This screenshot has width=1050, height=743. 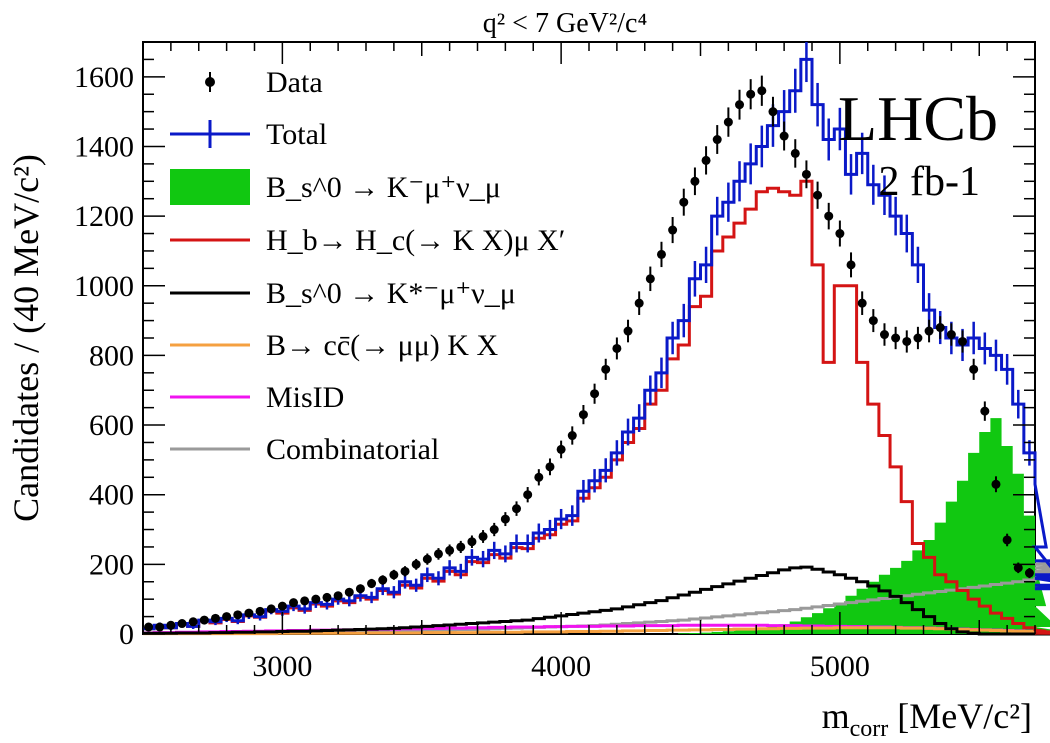 What do you see at coordinates (111, 355) in the screenshot?
I see `y-tick-label: 800` at bounding box center [111, 355].